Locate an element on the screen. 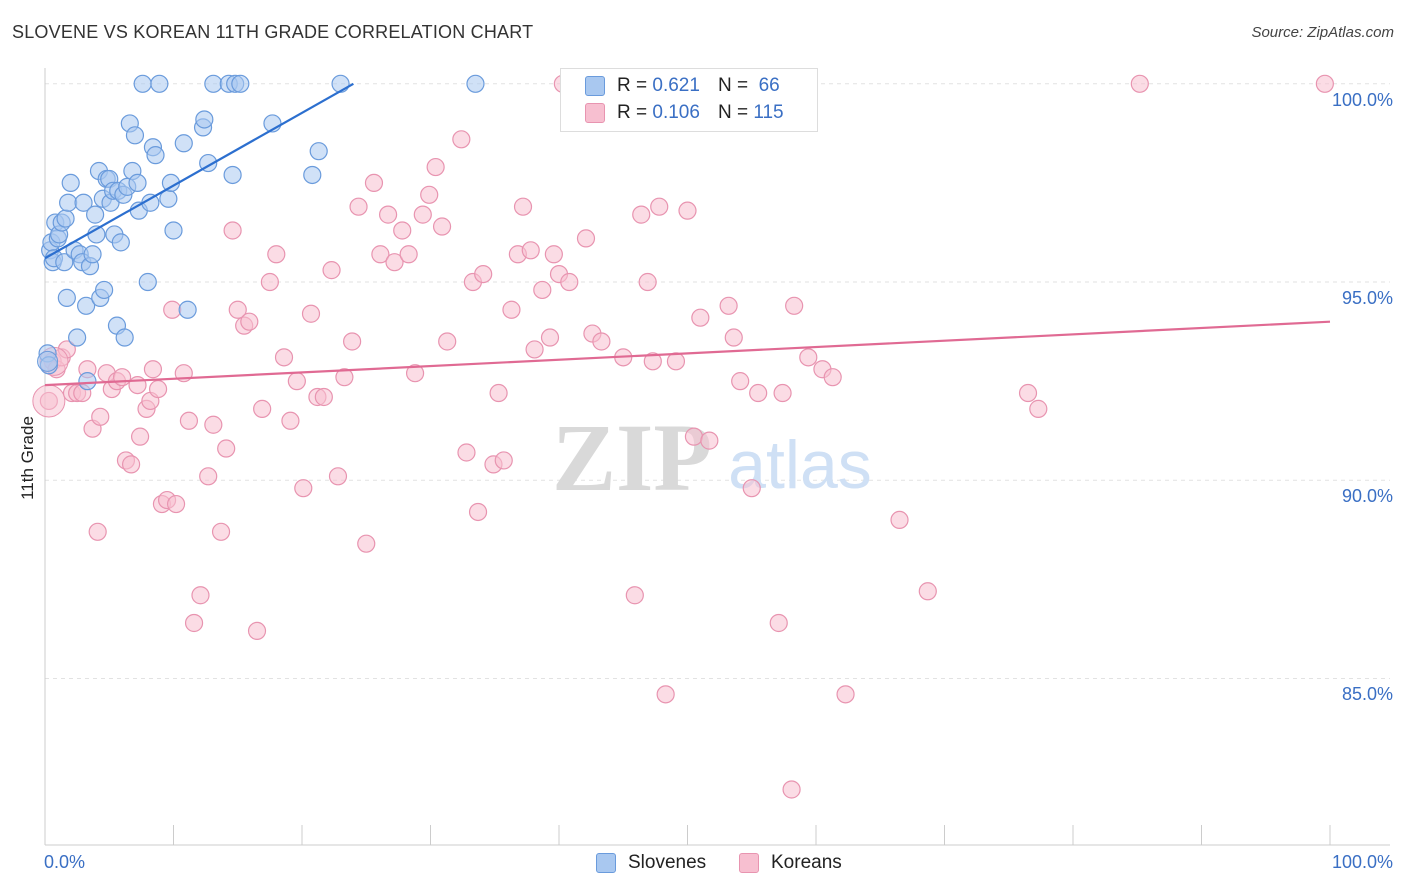  bottom-legend-slovenes: Slovenes is located at coordinates (651, 863).